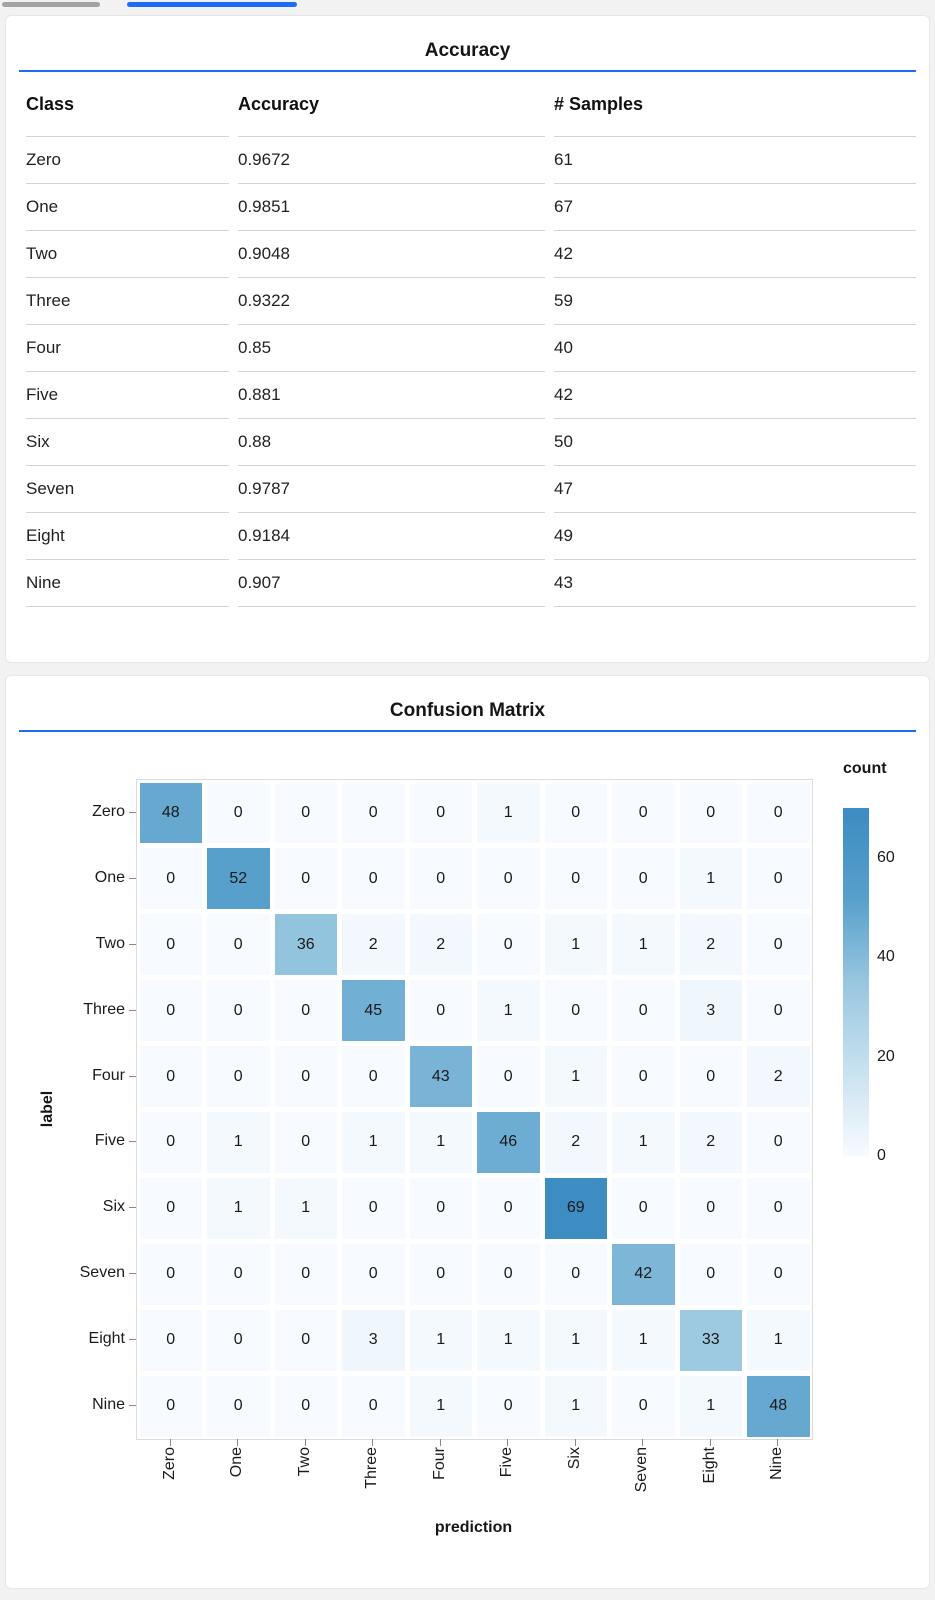 This screenshot has width=935, height=1600. Describe the element at coordinates (127, 583) in the screenshot. I see `table-cell-class: Nine` at that location.